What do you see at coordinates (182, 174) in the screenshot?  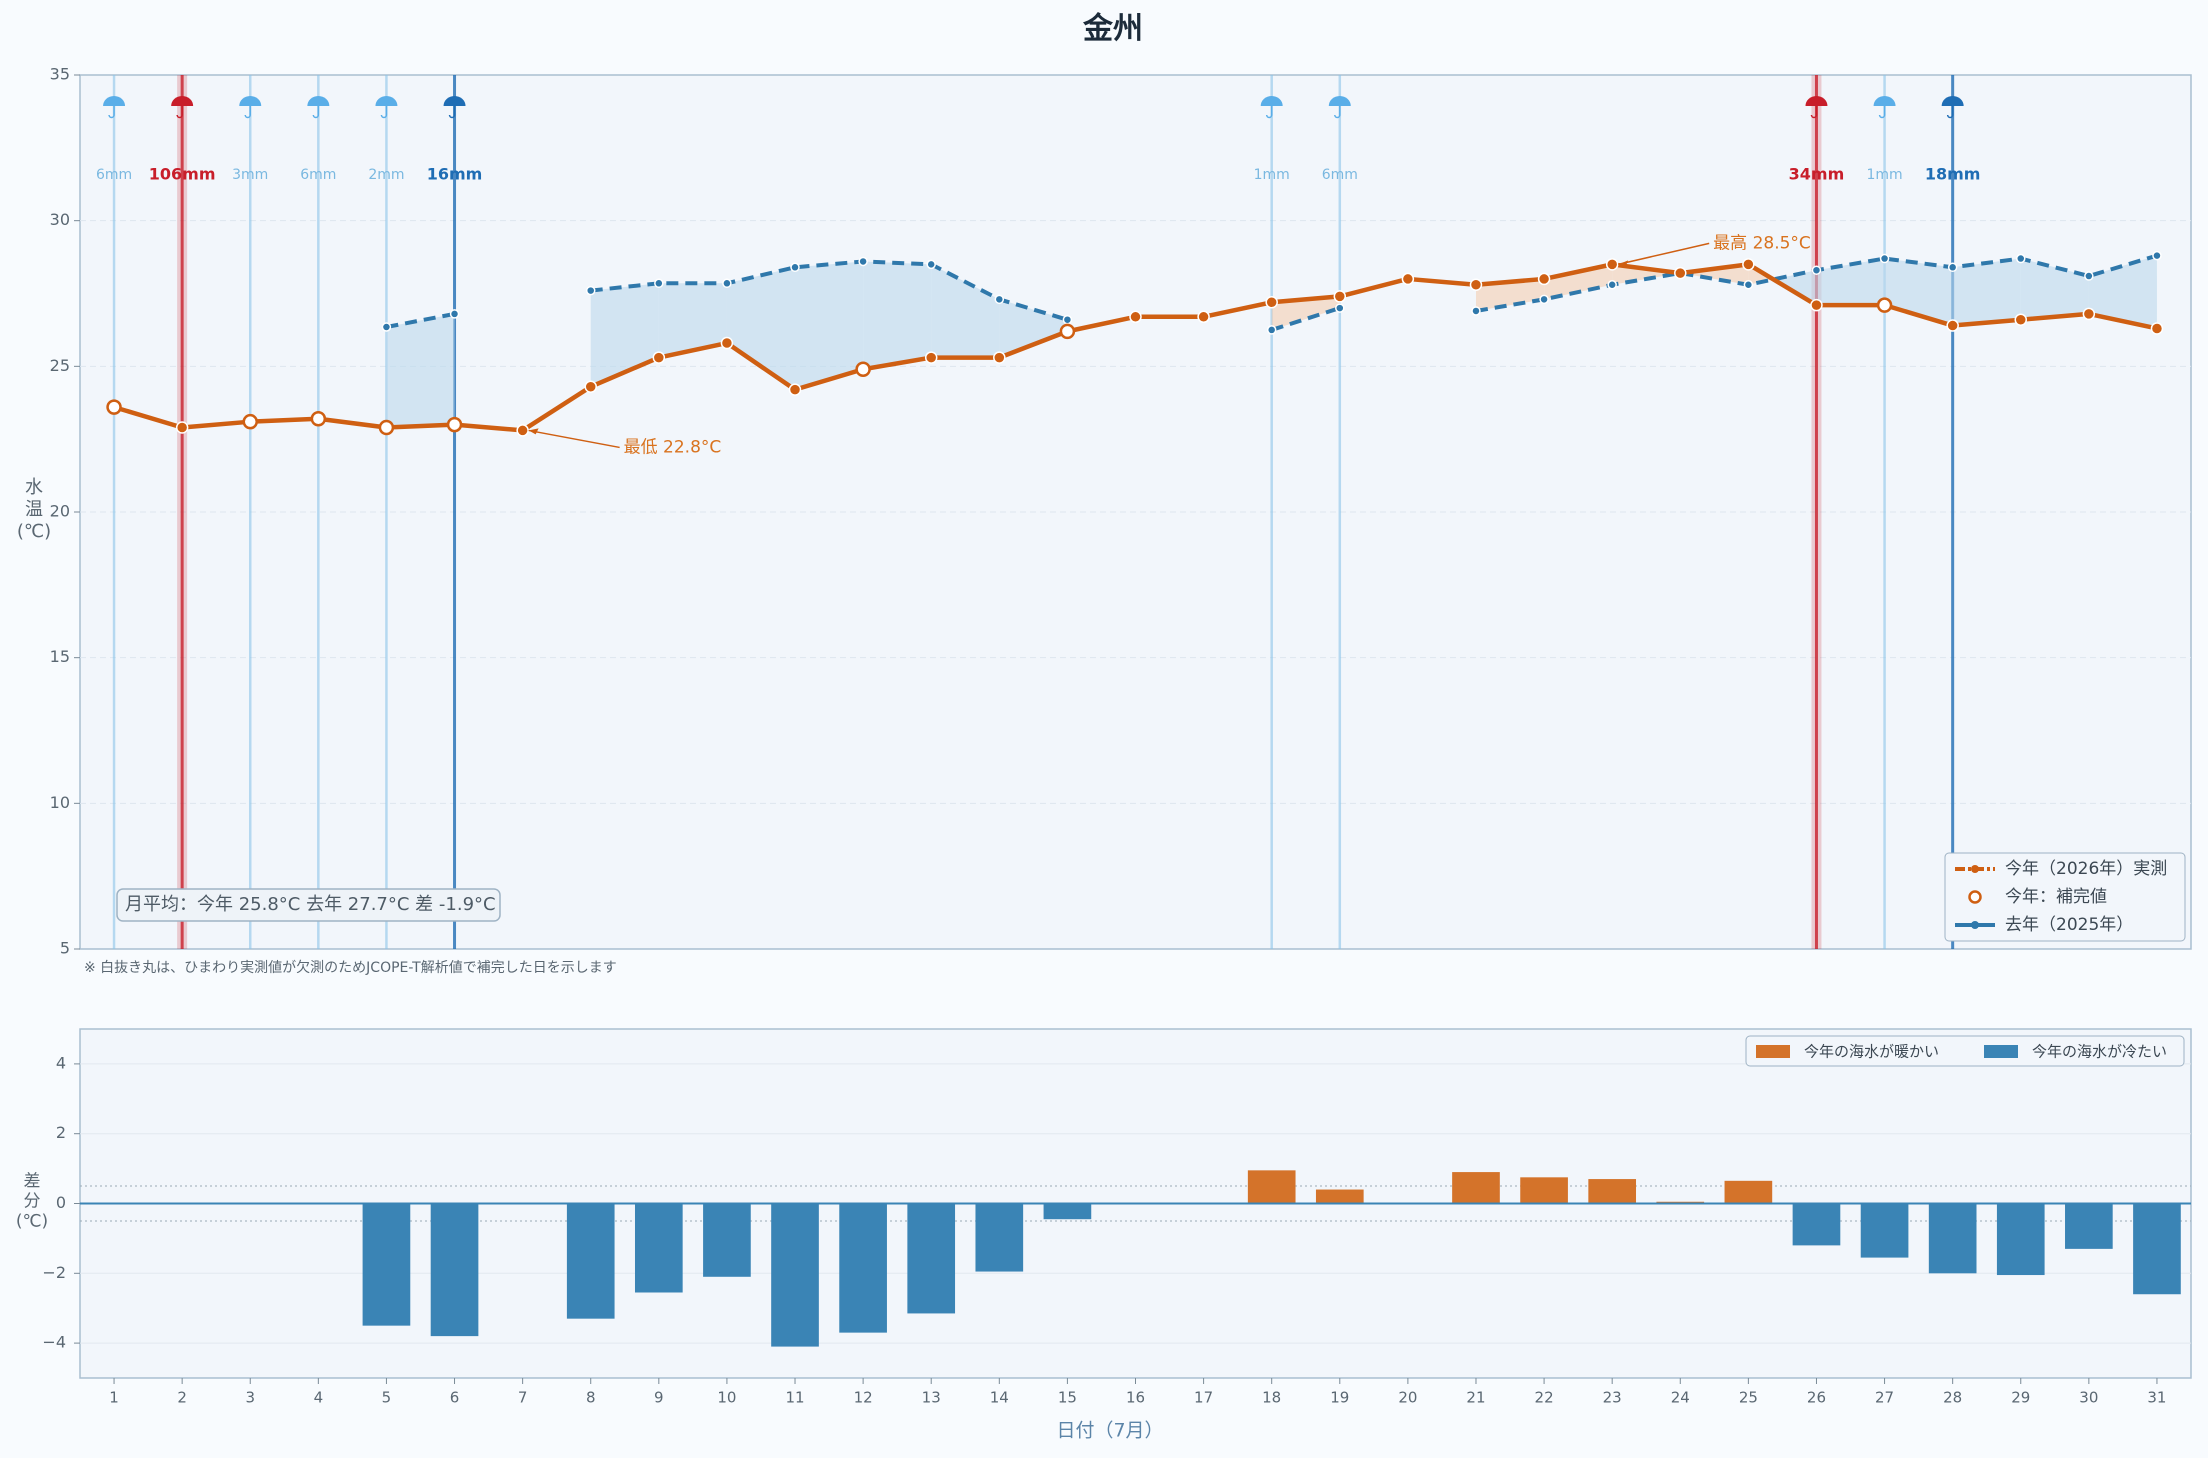 I see `rain-label: 106mm` at bounding box center [182, 174].